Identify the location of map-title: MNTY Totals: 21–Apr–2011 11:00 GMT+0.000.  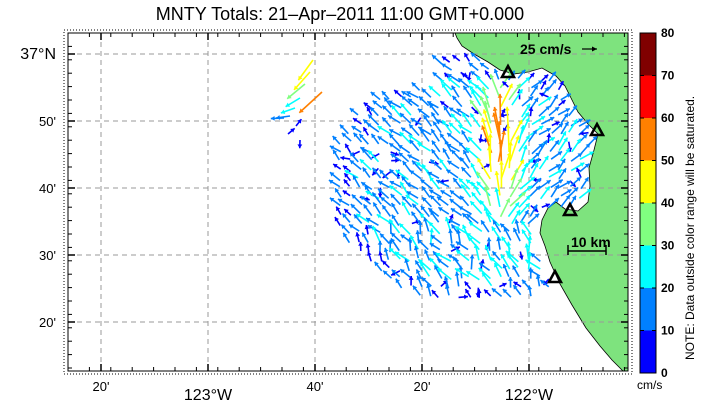
(340, 14).